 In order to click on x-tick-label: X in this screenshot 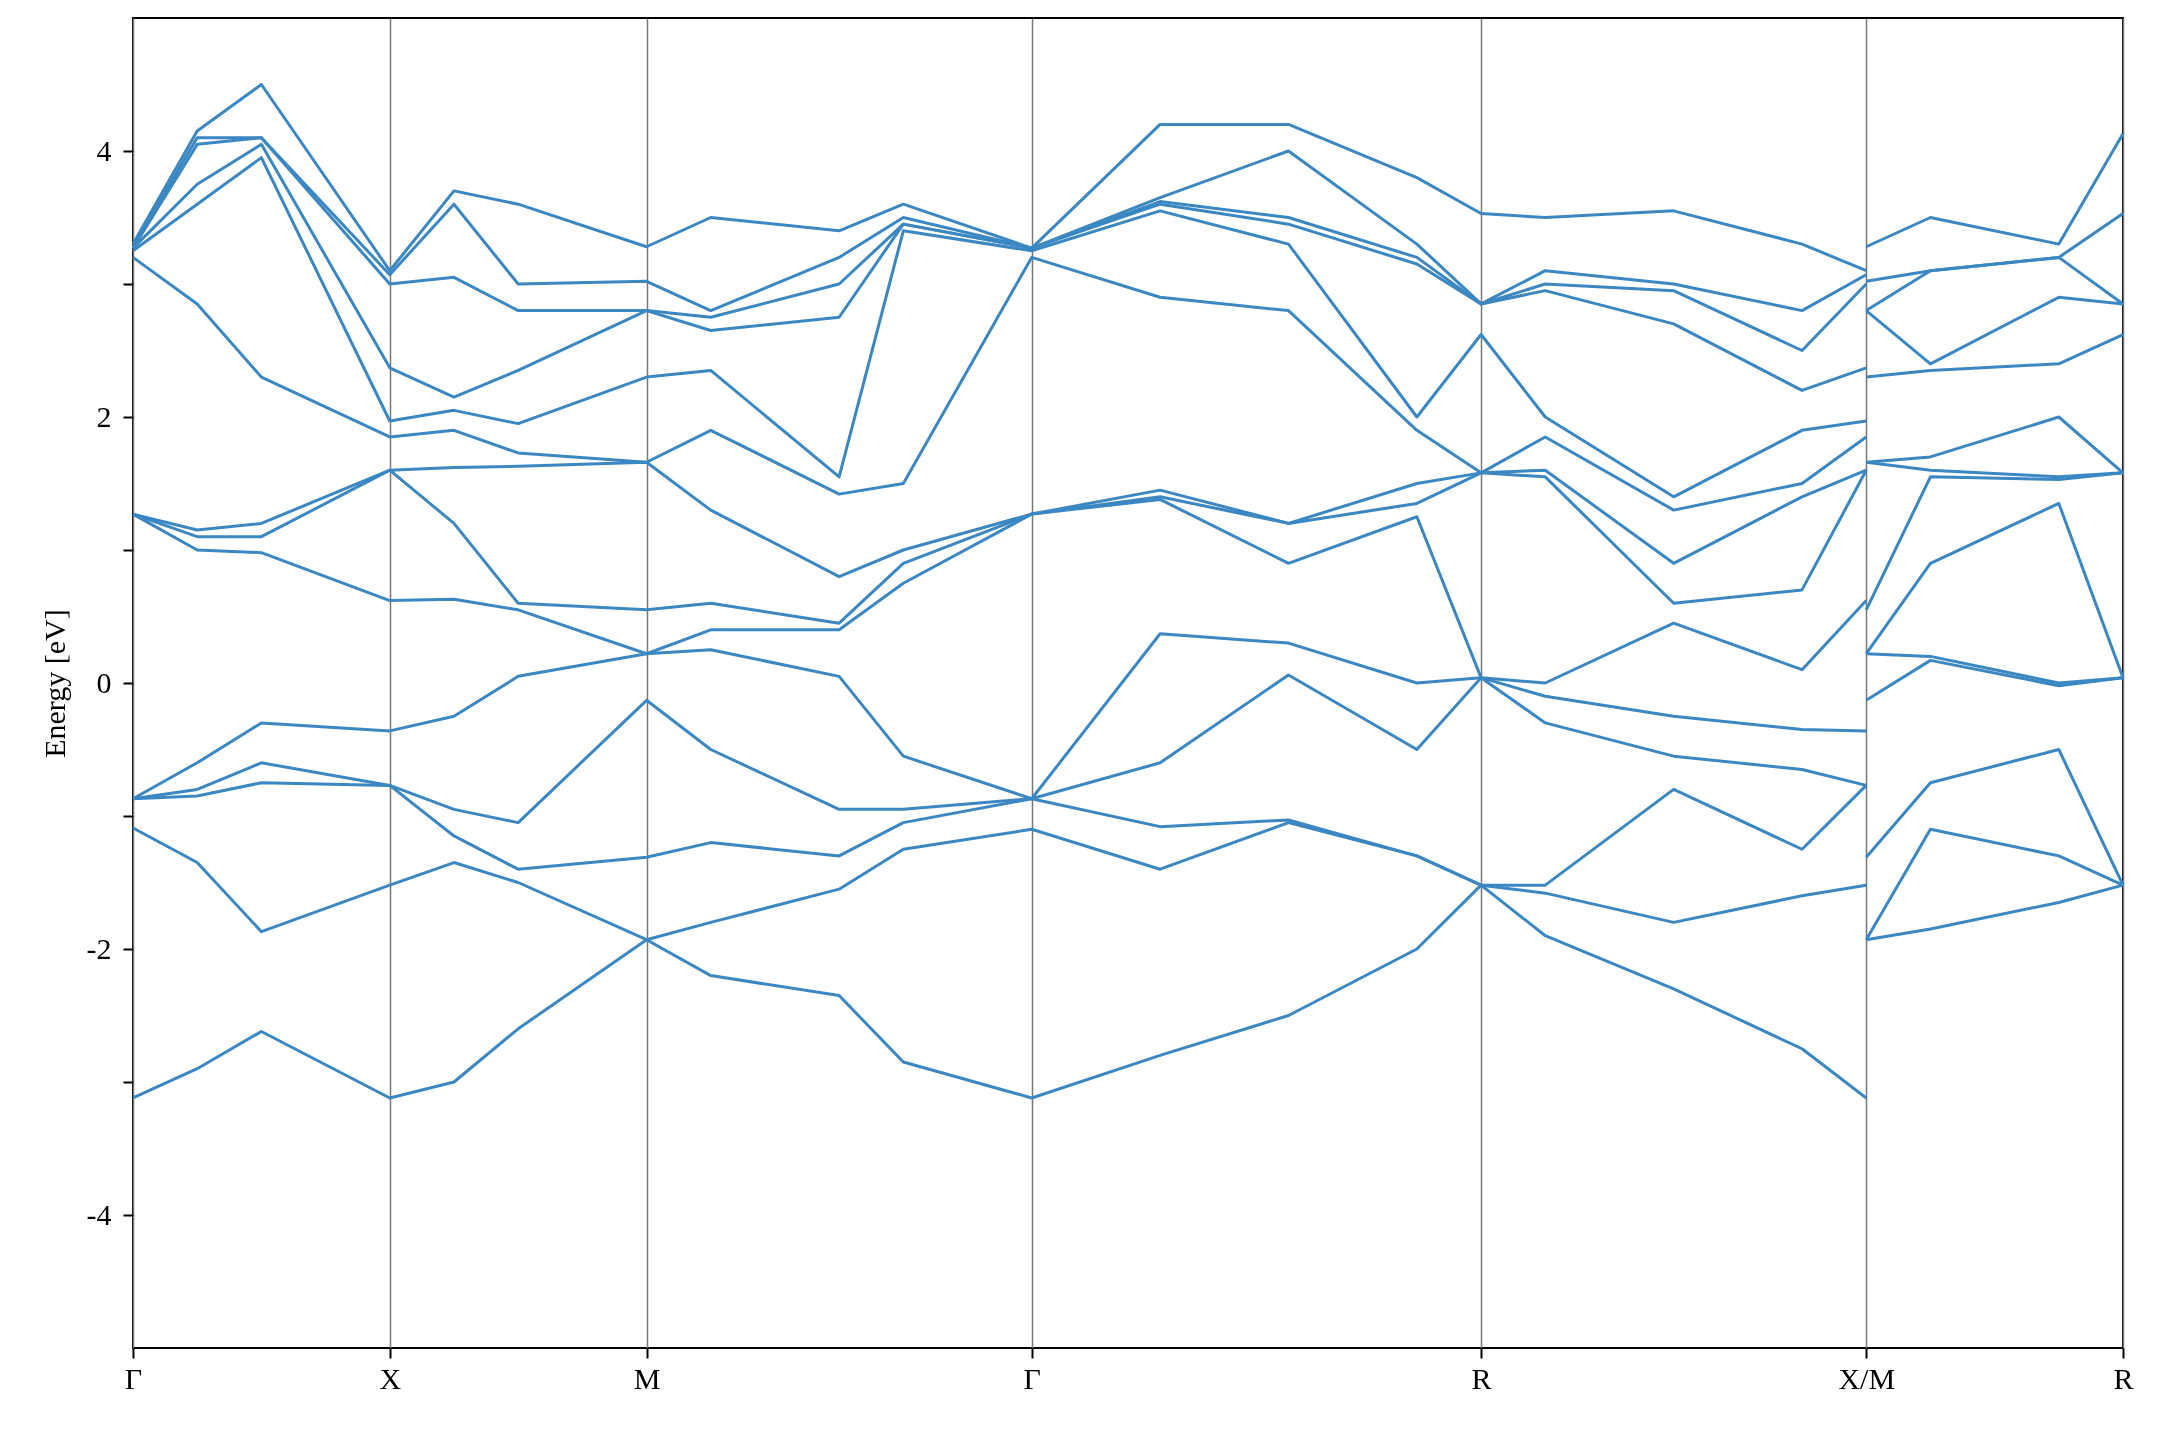, I will do `click(390, 1378)`.